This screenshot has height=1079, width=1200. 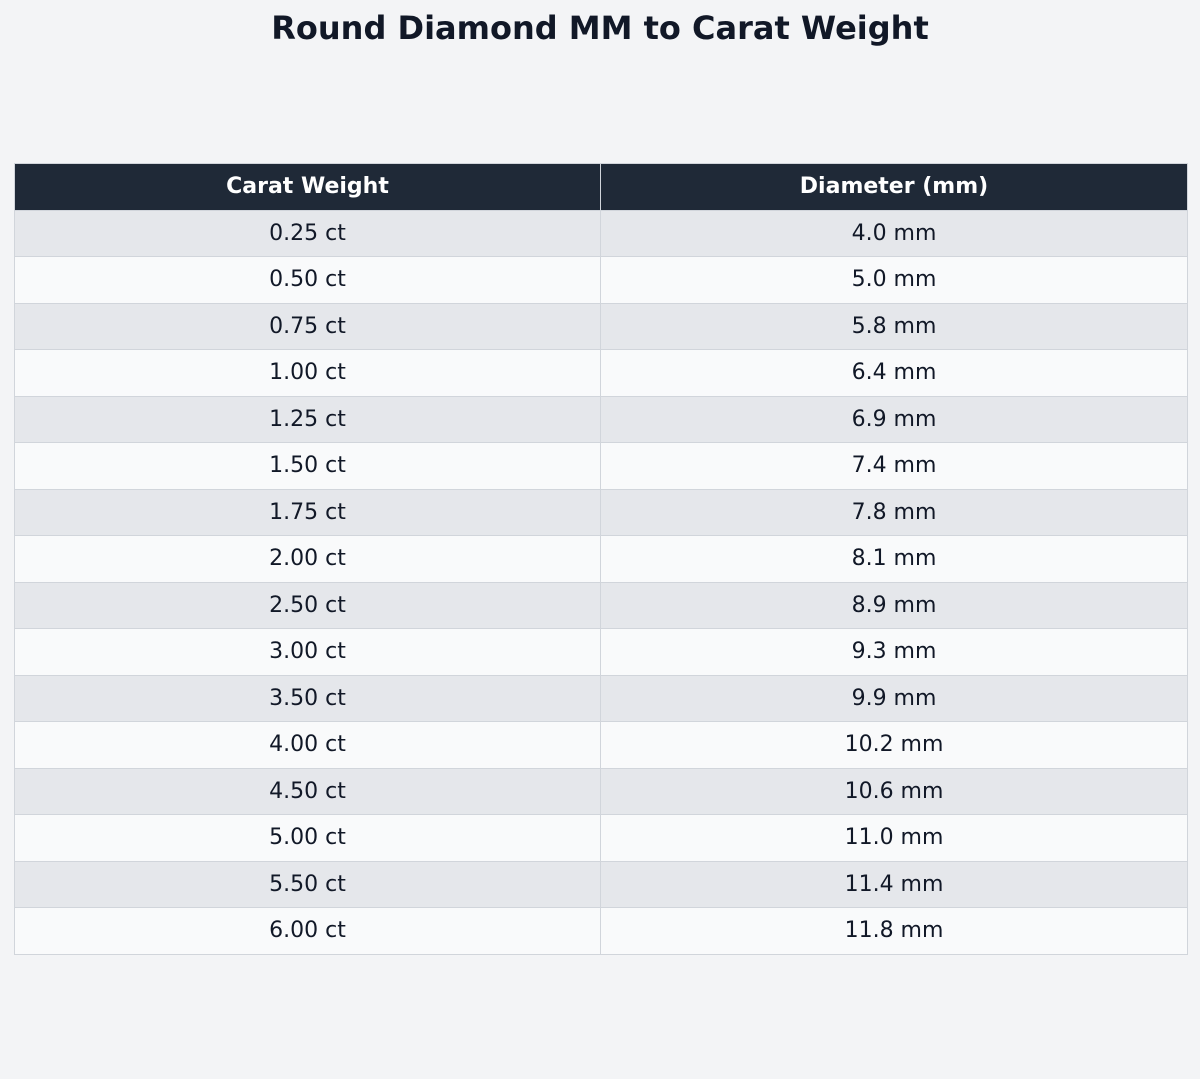 I want to click on table-row: 0.75 ct 5.8 mm, so click(x=601, y=326).